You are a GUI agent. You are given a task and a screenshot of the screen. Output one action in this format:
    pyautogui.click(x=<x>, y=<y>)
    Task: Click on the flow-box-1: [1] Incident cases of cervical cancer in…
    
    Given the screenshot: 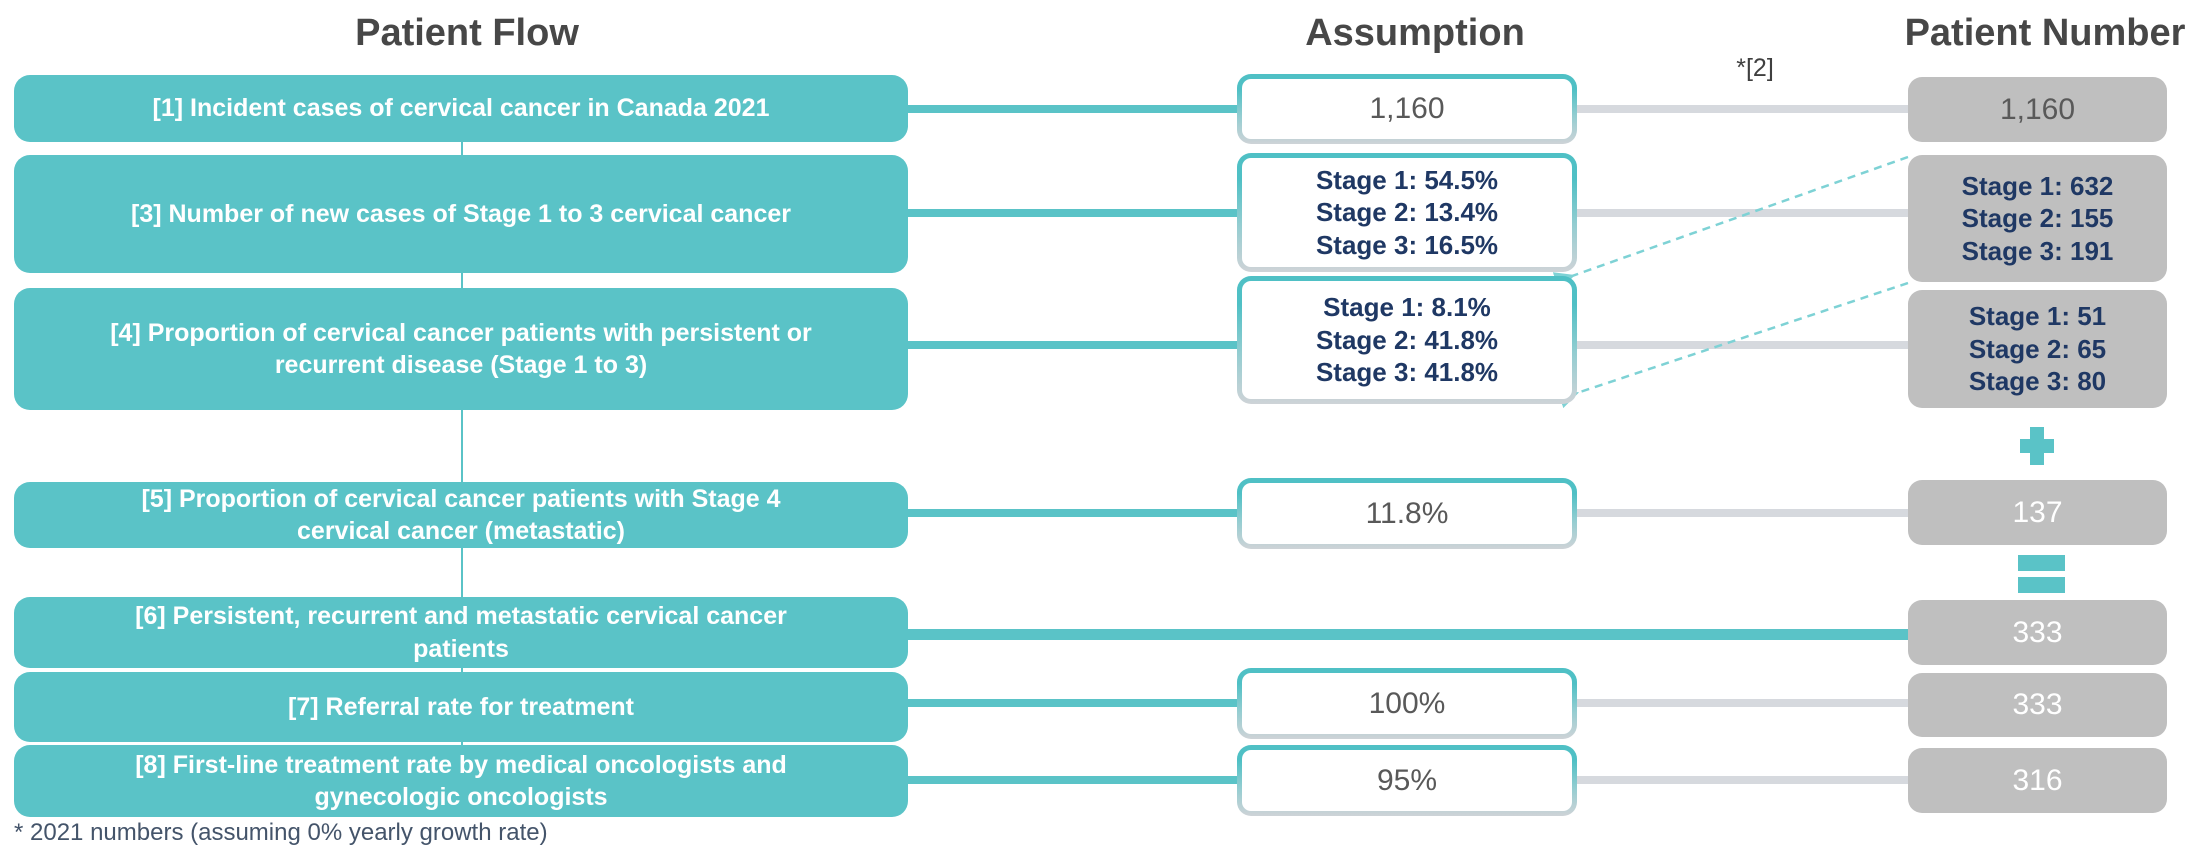 What is the action you would take?
    pyautogui.click(x=461, y=108)
    